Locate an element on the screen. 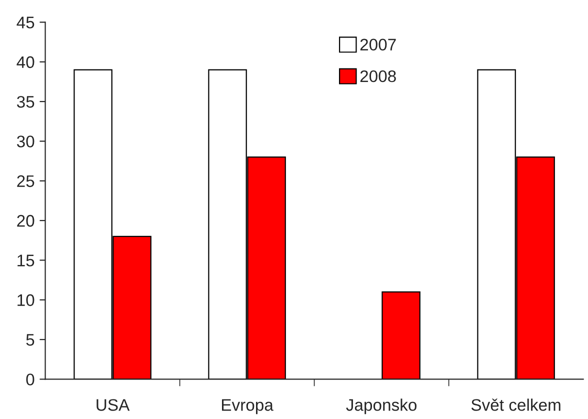 The height and width of the screenshot is (419, 588). x-tick-label: USA is located at coordinates (113, 405).